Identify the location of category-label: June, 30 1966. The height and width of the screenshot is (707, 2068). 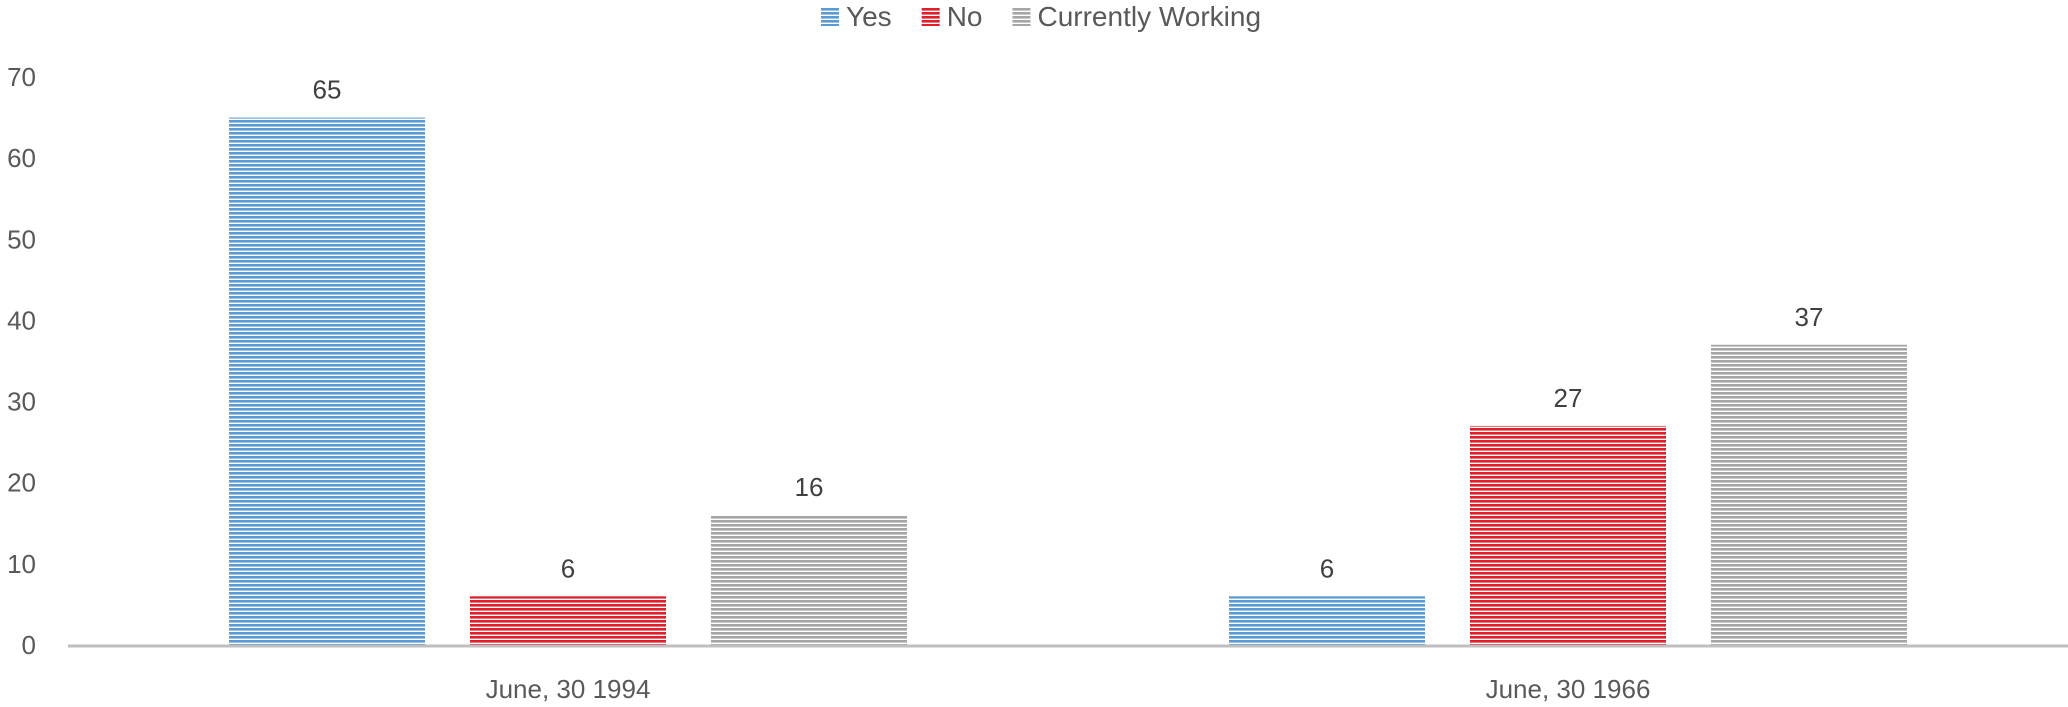
(1568, 689).